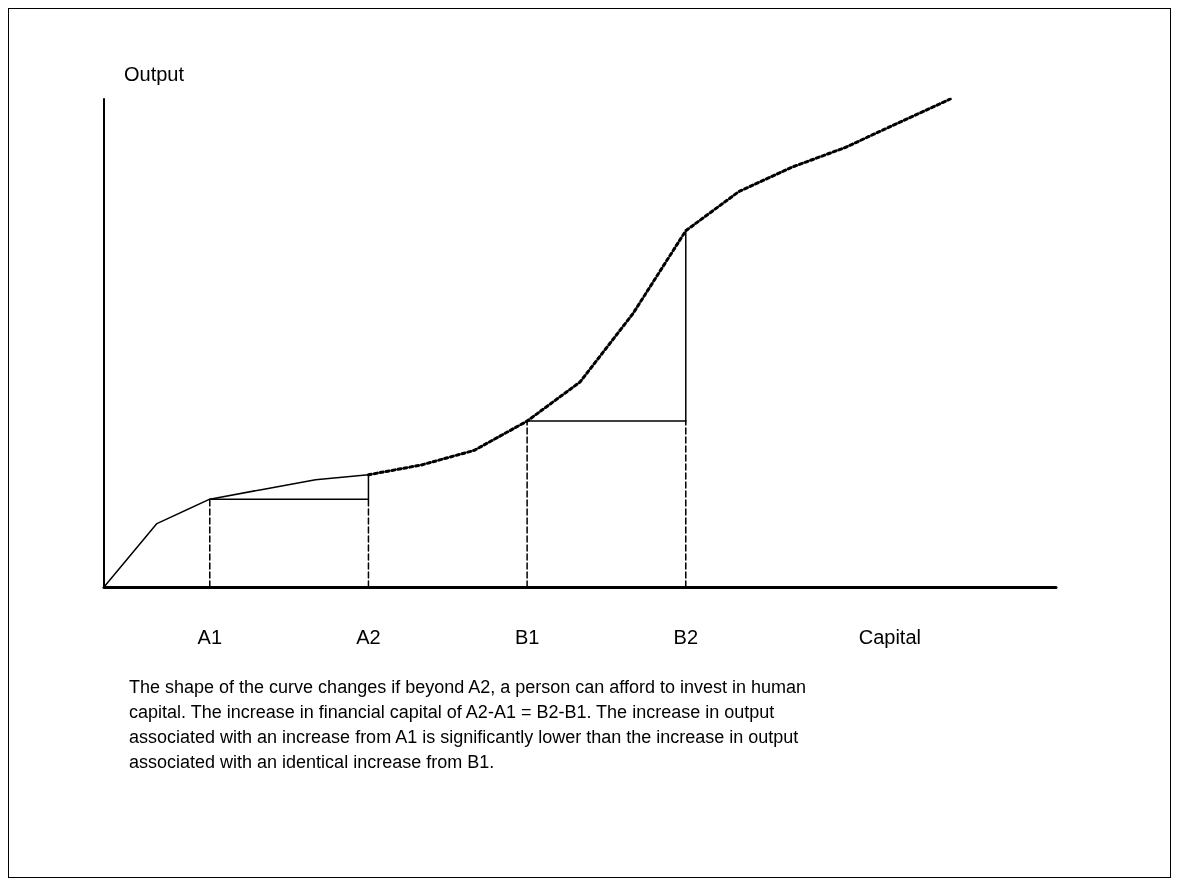 The image size is (1181, 888). What do you see at coordinates (154, 74) in the screenshot?
I see `y-axis-title: Output` at bounding box center [154, 74].